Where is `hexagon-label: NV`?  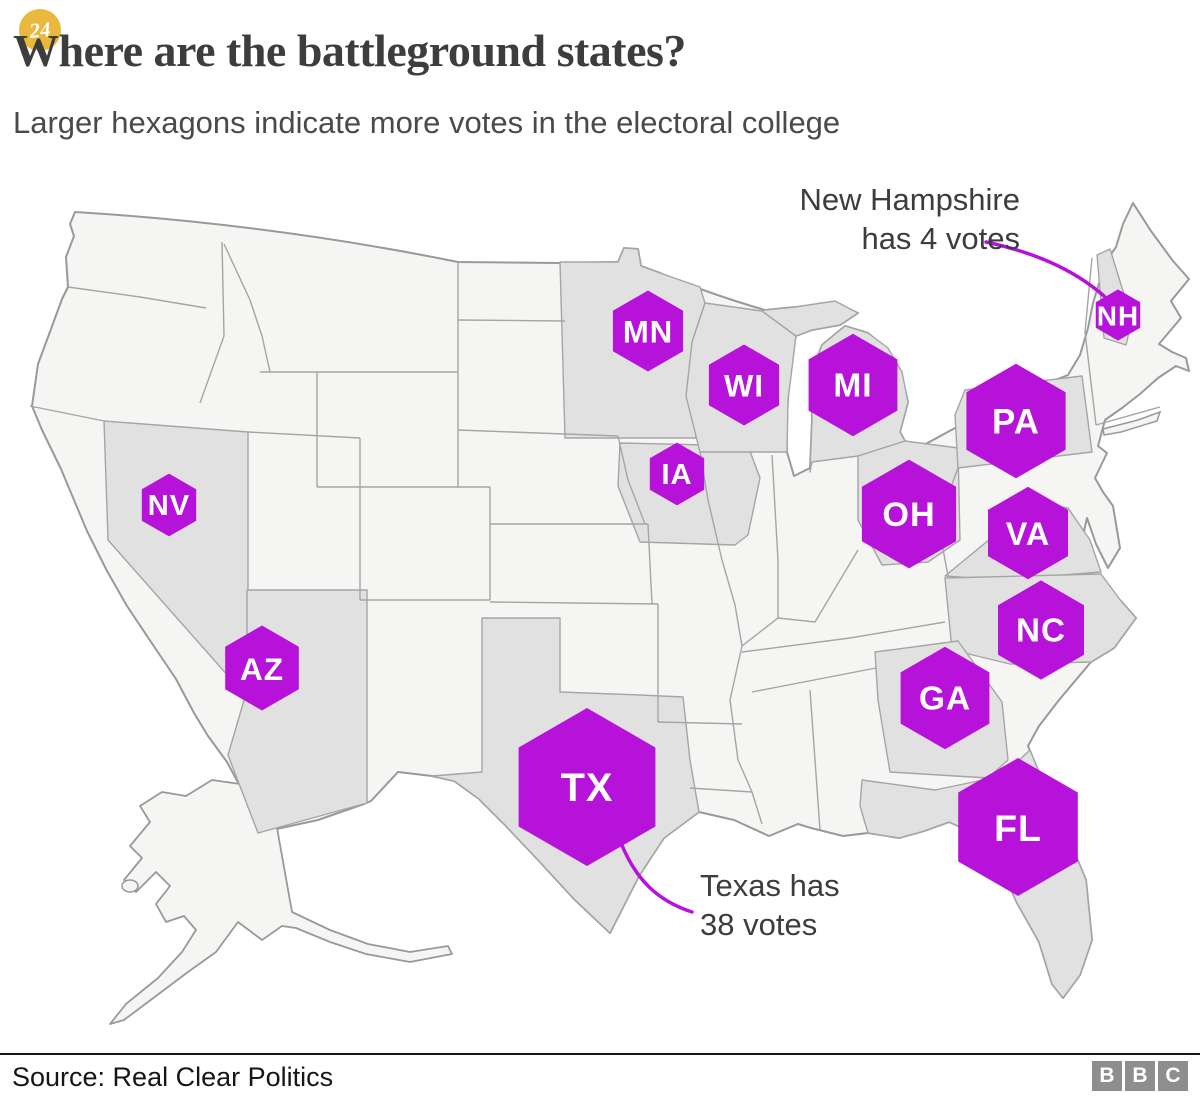 hexagon-label: NV is located at coordinates (169, 506).